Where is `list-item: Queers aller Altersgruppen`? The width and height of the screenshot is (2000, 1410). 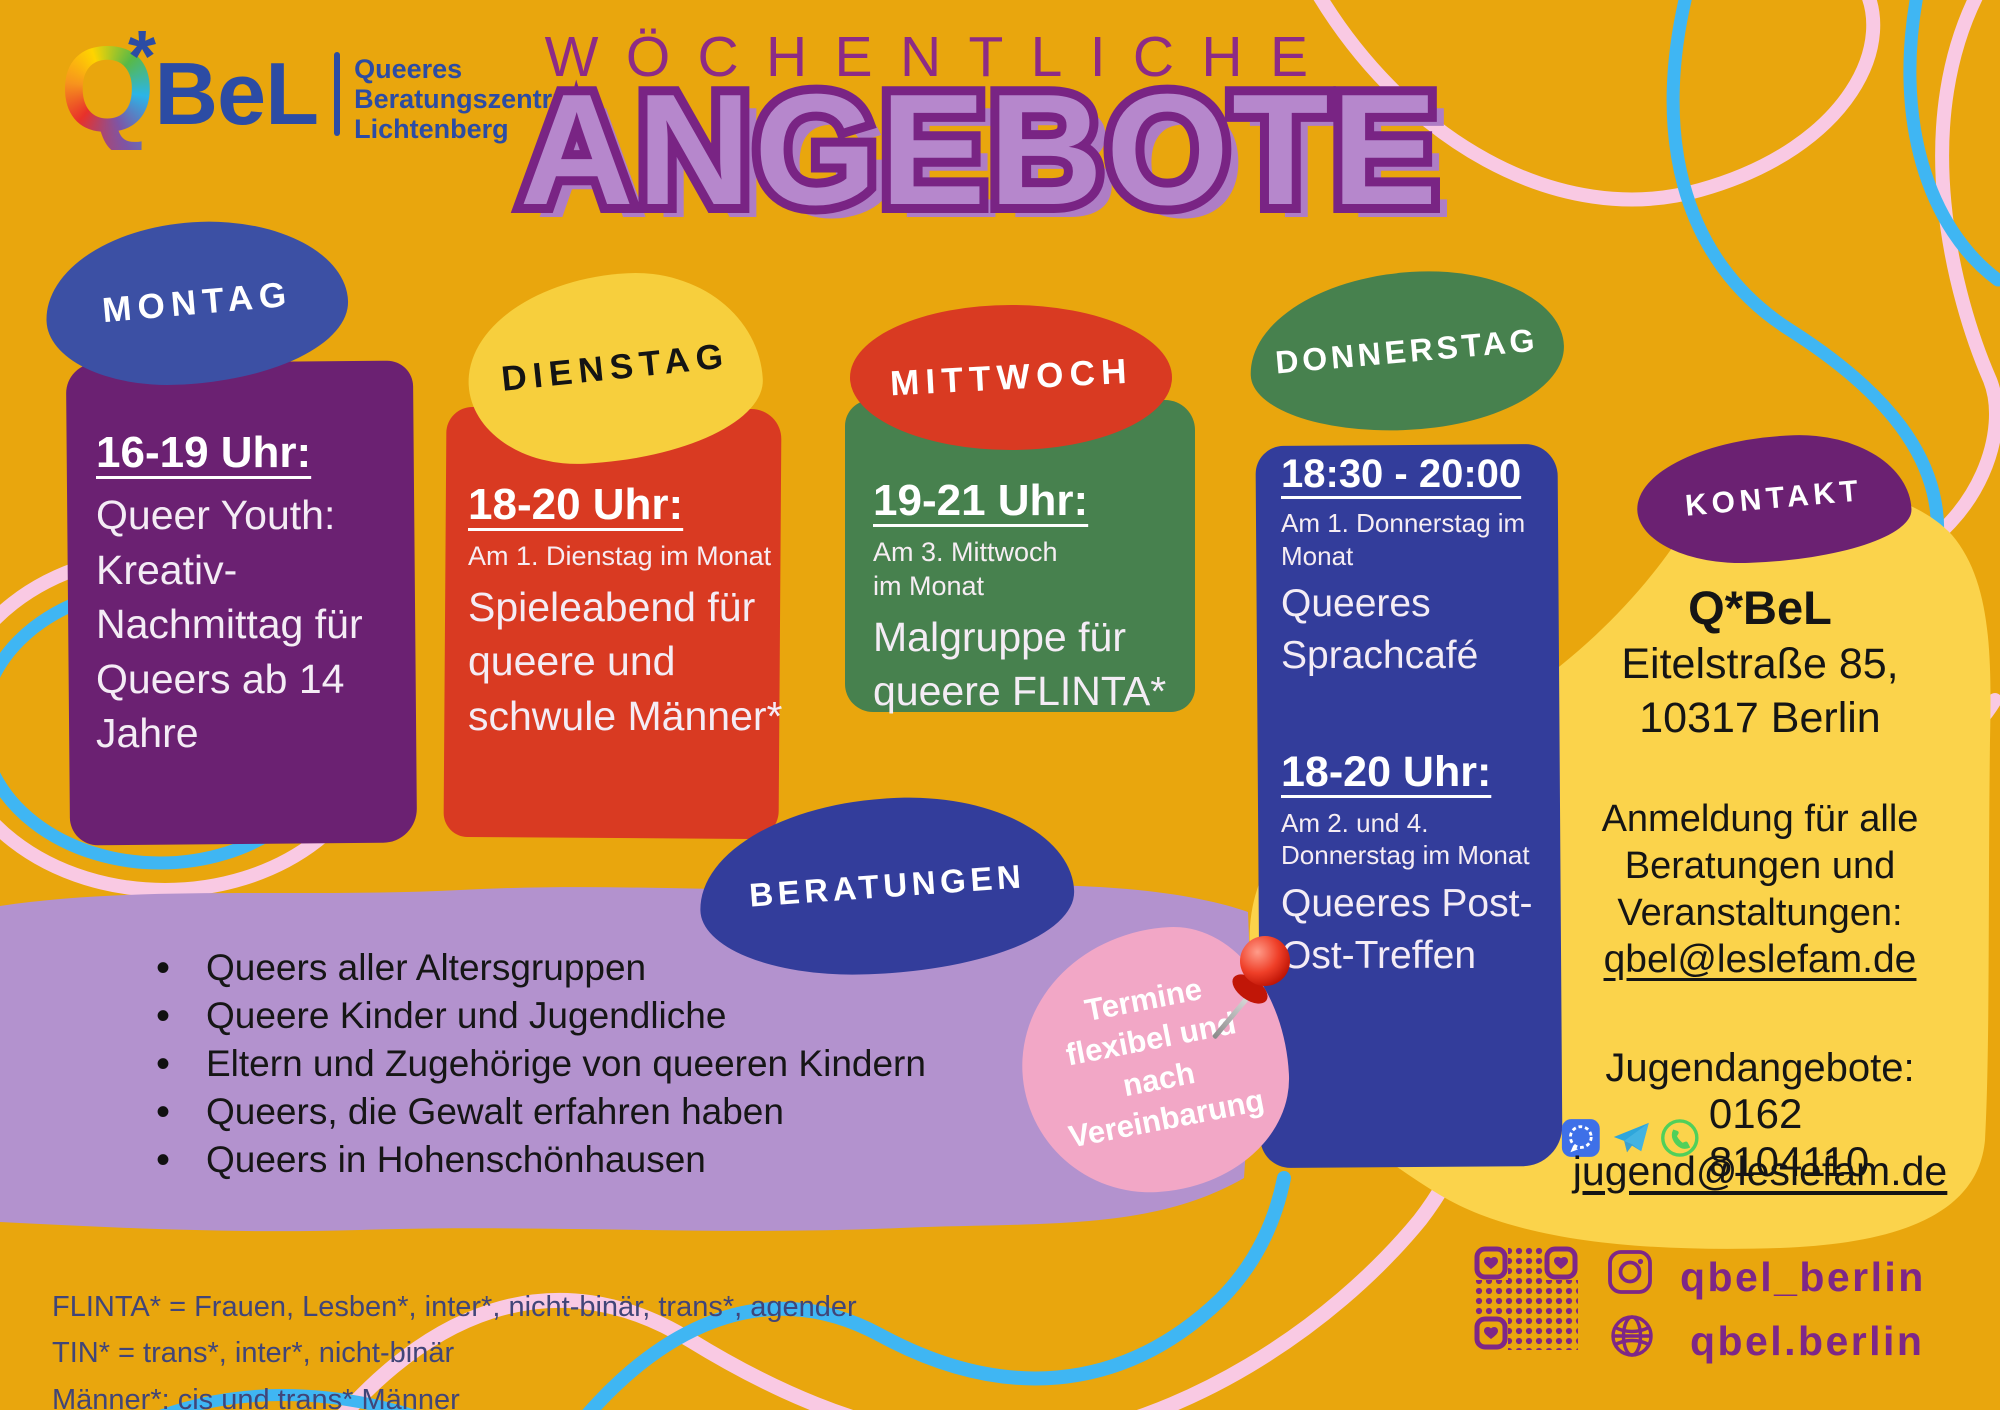 list-item: Queers aller Altersgruppen is located at coordinates (673, 968).